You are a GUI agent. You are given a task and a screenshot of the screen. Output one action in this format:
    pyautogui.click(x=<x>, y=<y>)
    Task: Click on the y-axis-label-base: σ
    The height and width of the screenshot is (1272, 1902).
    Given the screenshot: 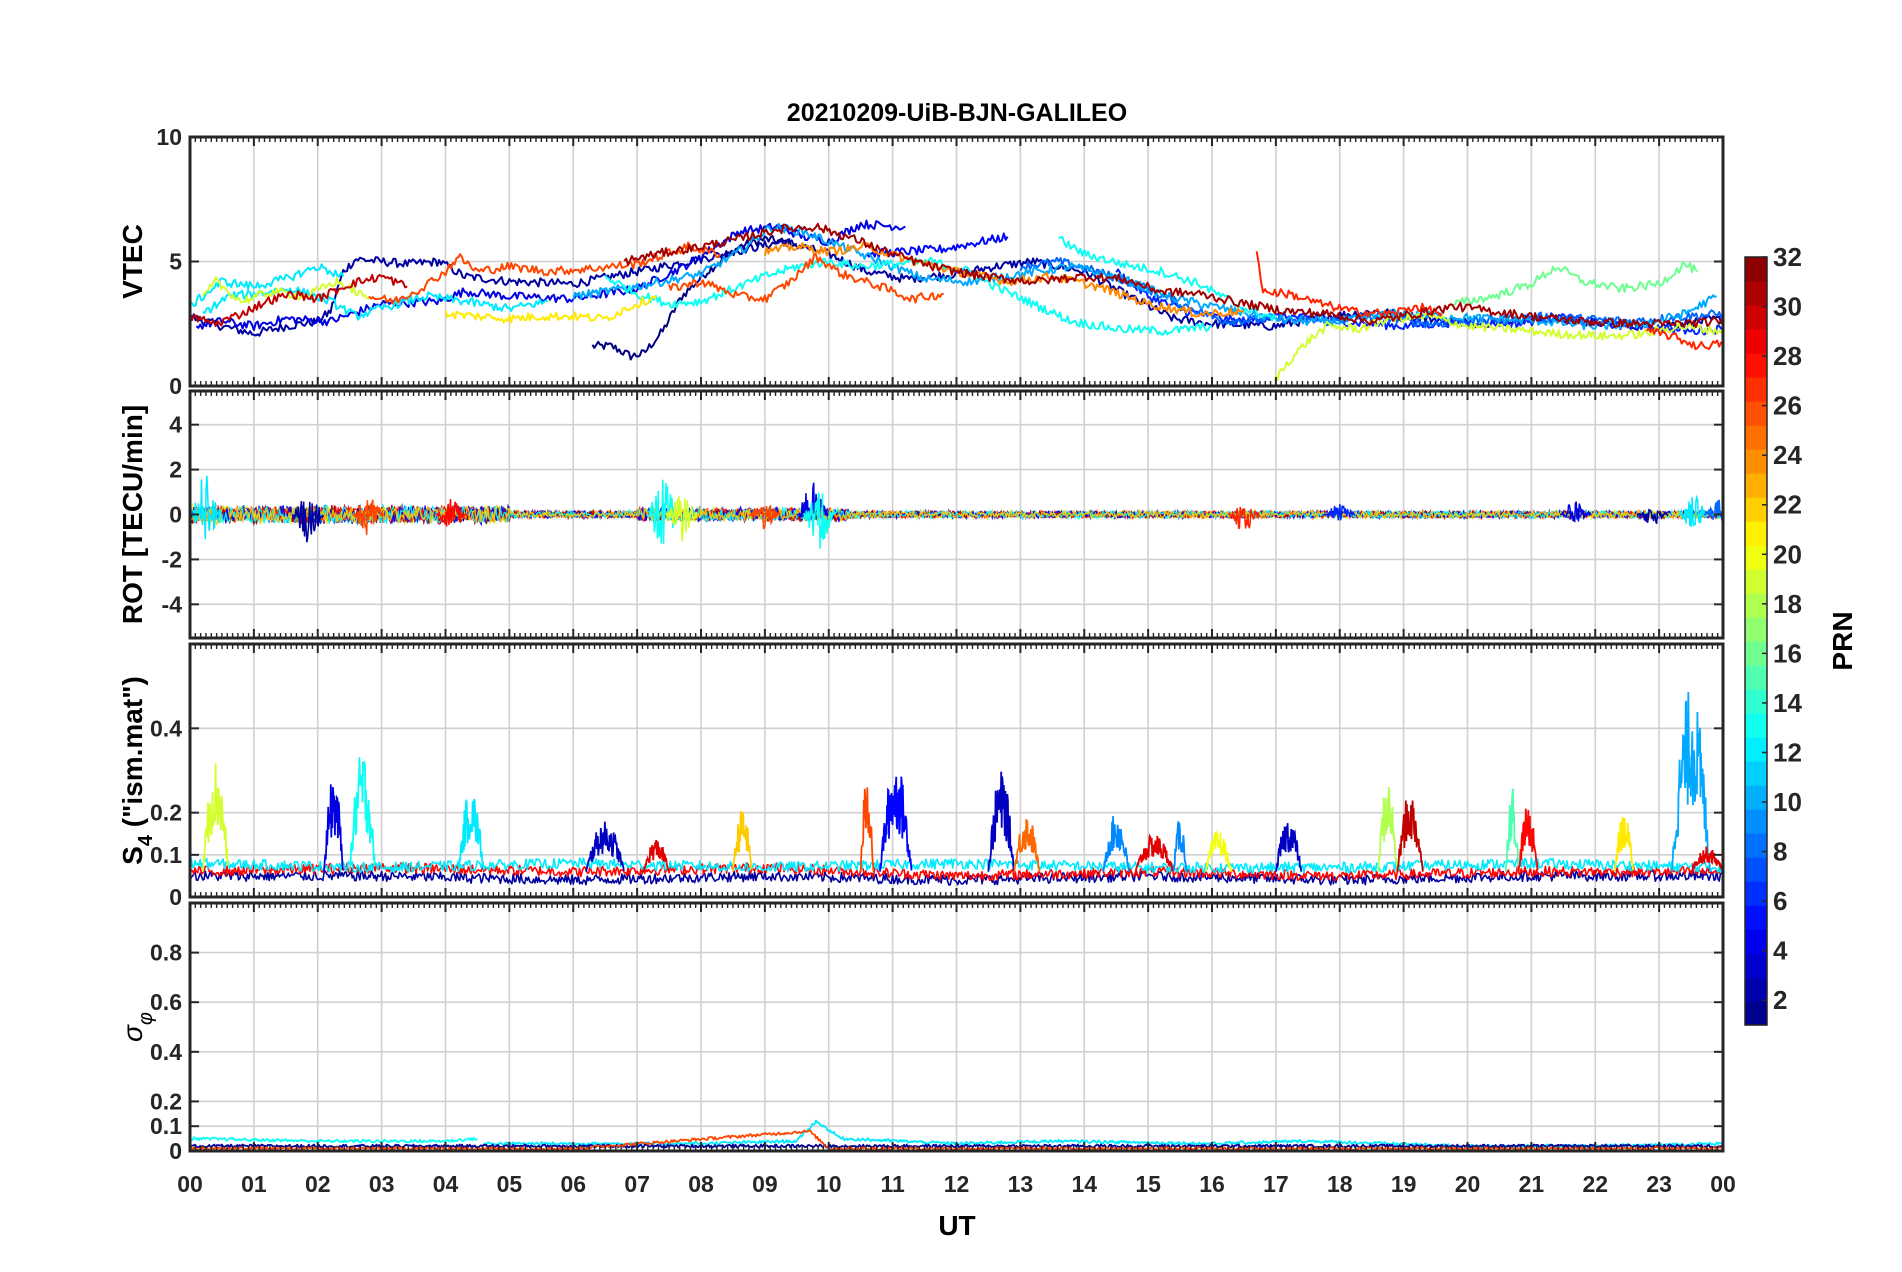 What is the action you would take?
    pyautogui.click(x=132, y=1033)
    